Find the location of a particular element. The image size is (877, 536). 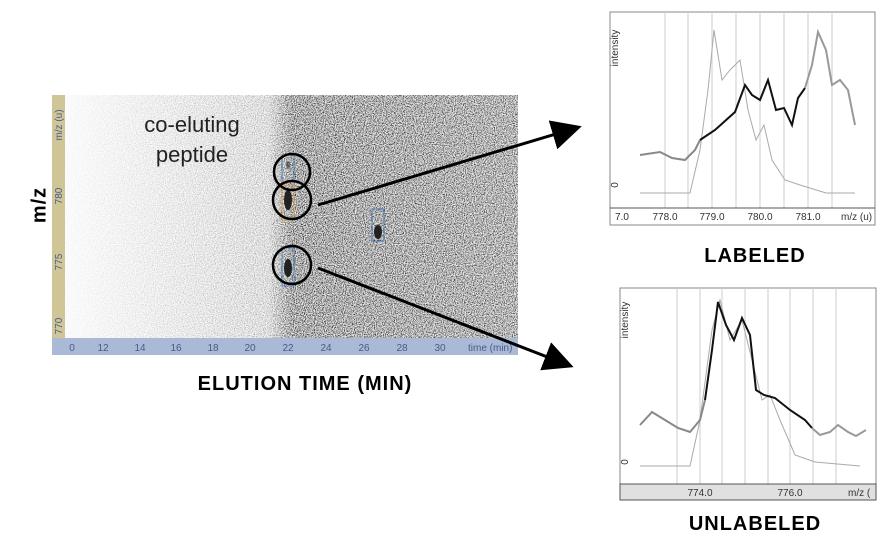

y-tick-label: 775 is located at coordinates (59, 261).